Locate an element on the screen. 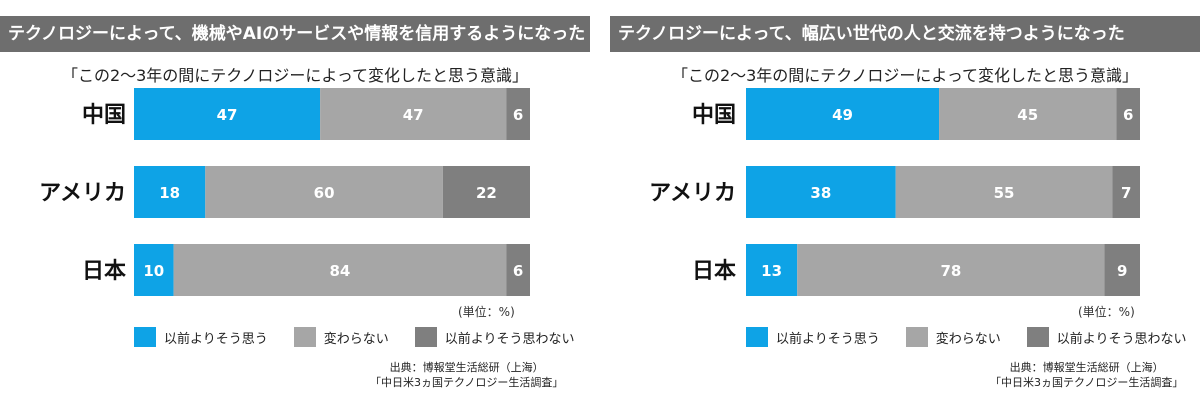  data-label: 18 is located at coordinates (169, 193).